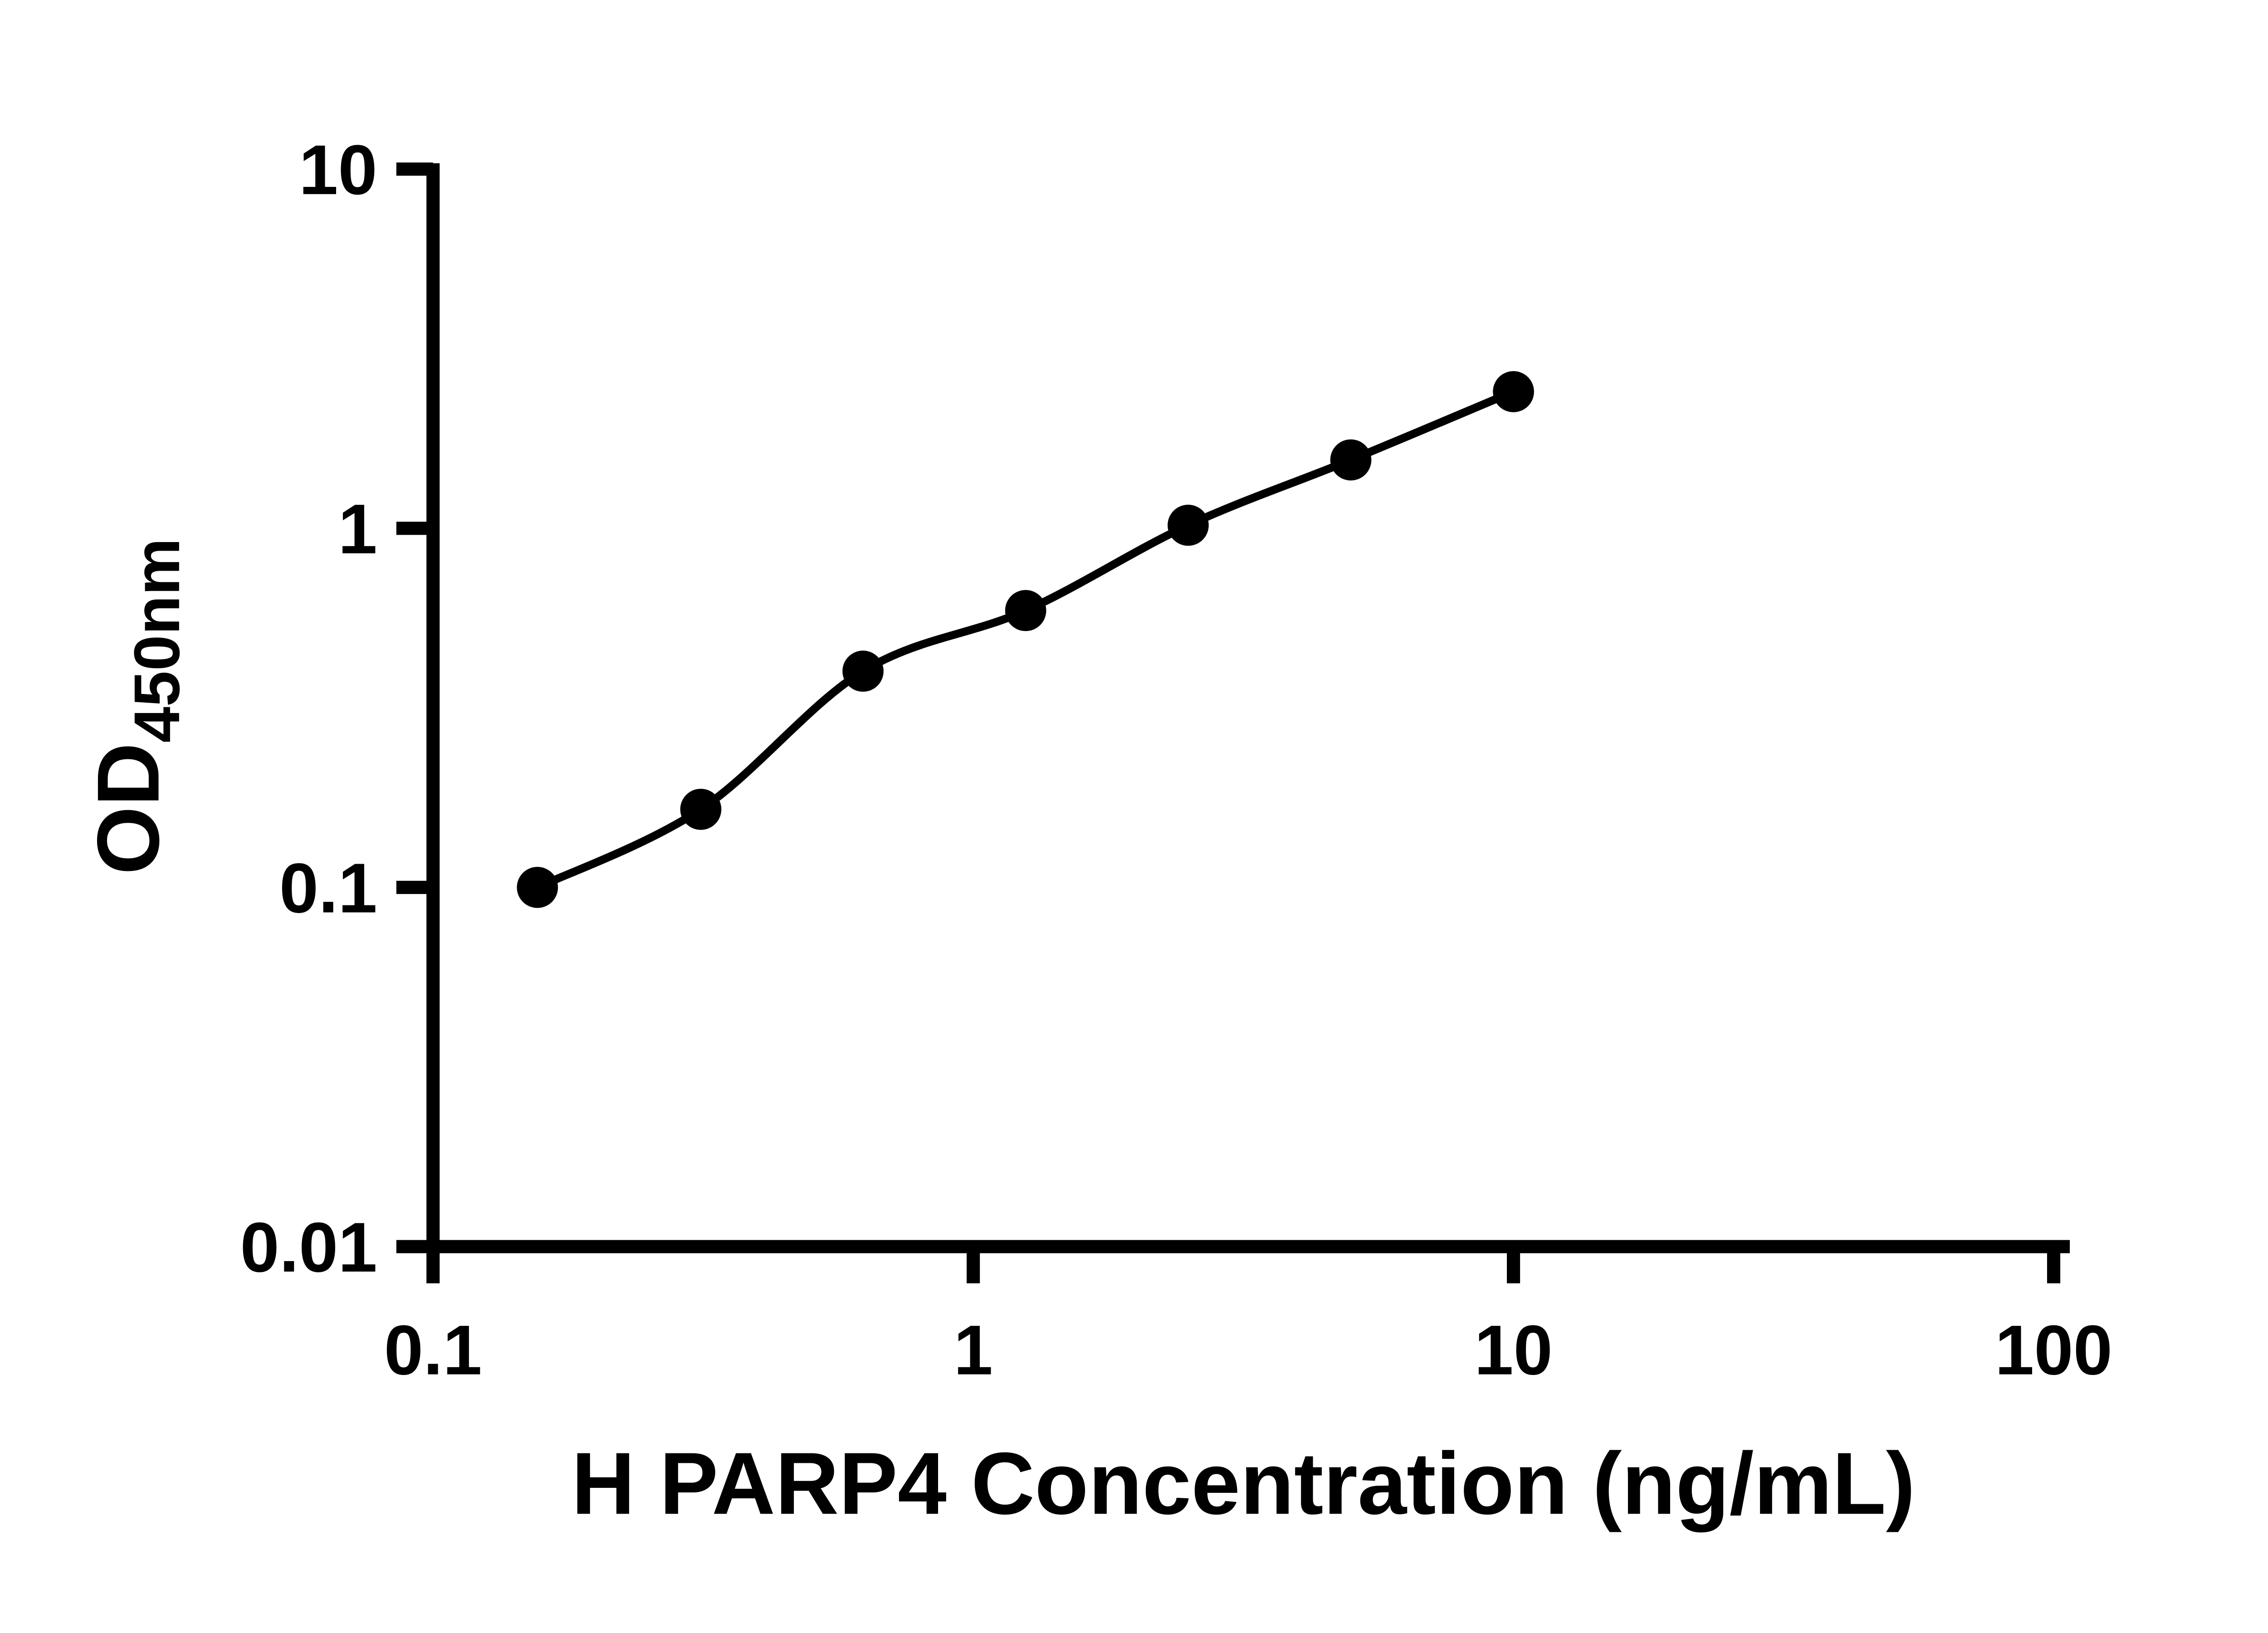  I want to click on y-axis-title-subscript: 450nm, so click(157, 640).